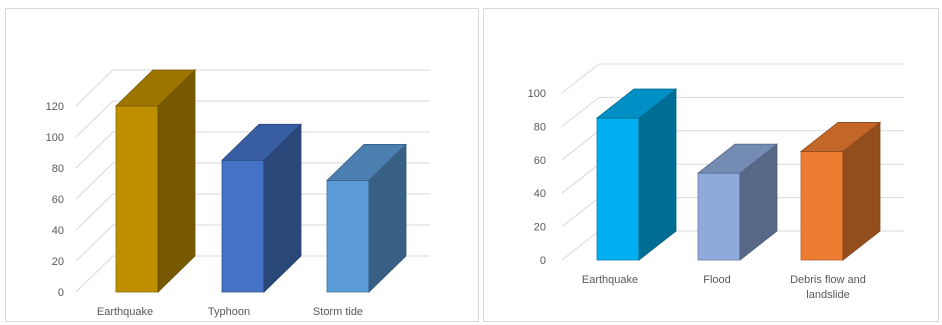  I want to click on y-tick-label: 120, so click(55, 107).